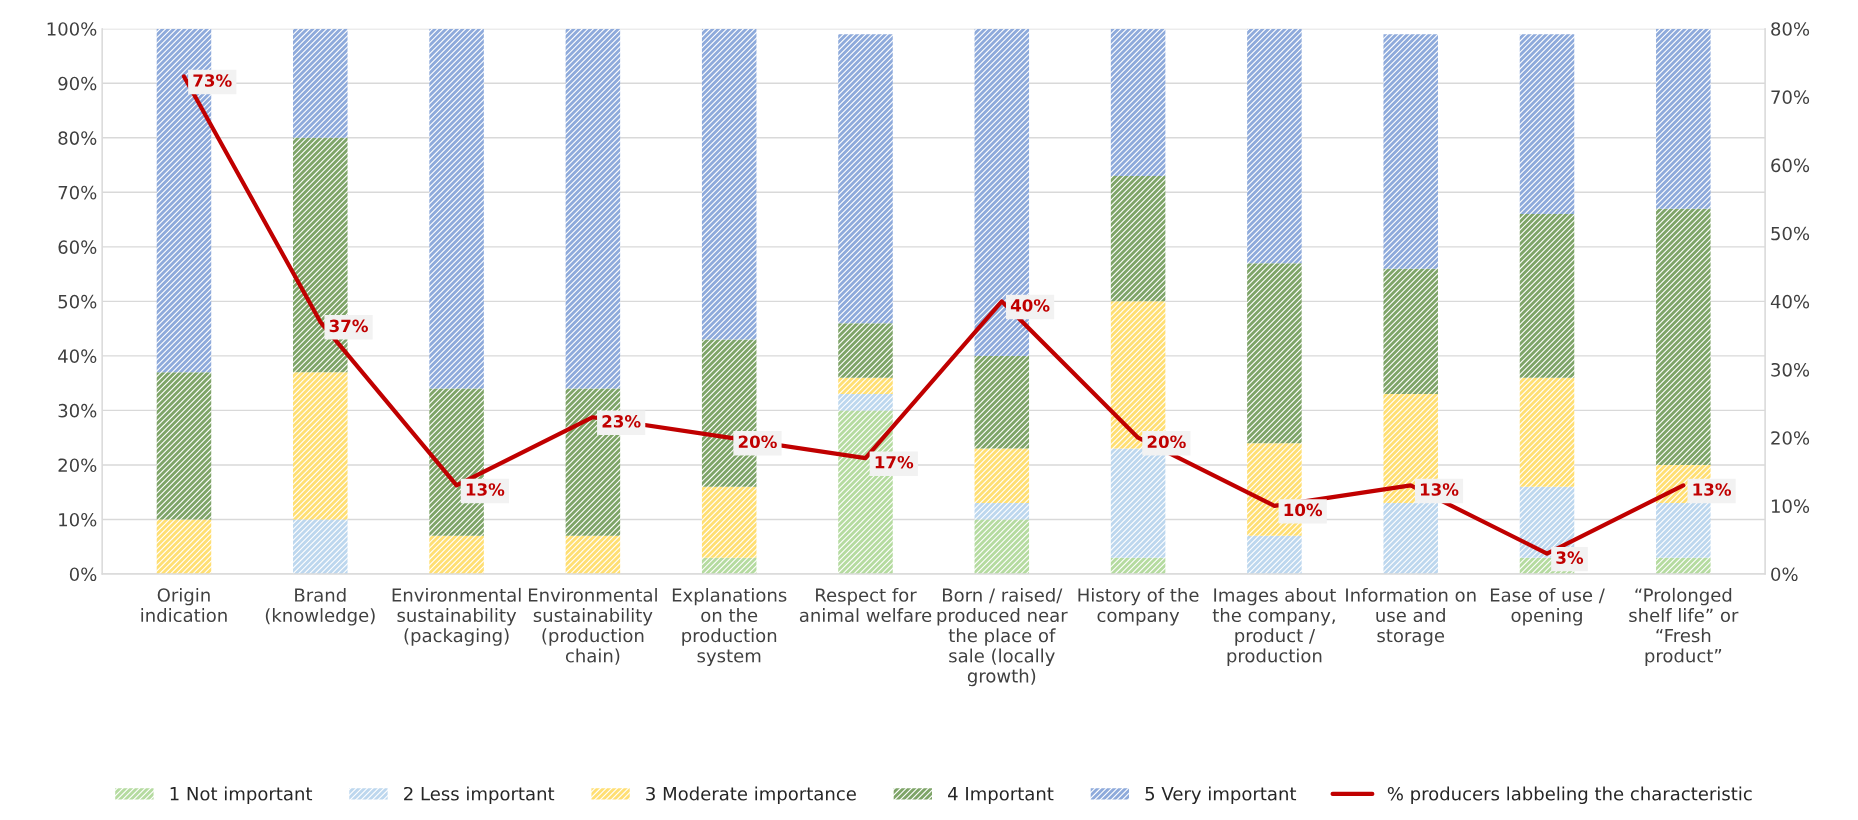  What do you see at coordinates (1569, 795) in the screenshot?
I see `legend-label: % producers labbeling the characteristic` at bounding box center [1569, 795].